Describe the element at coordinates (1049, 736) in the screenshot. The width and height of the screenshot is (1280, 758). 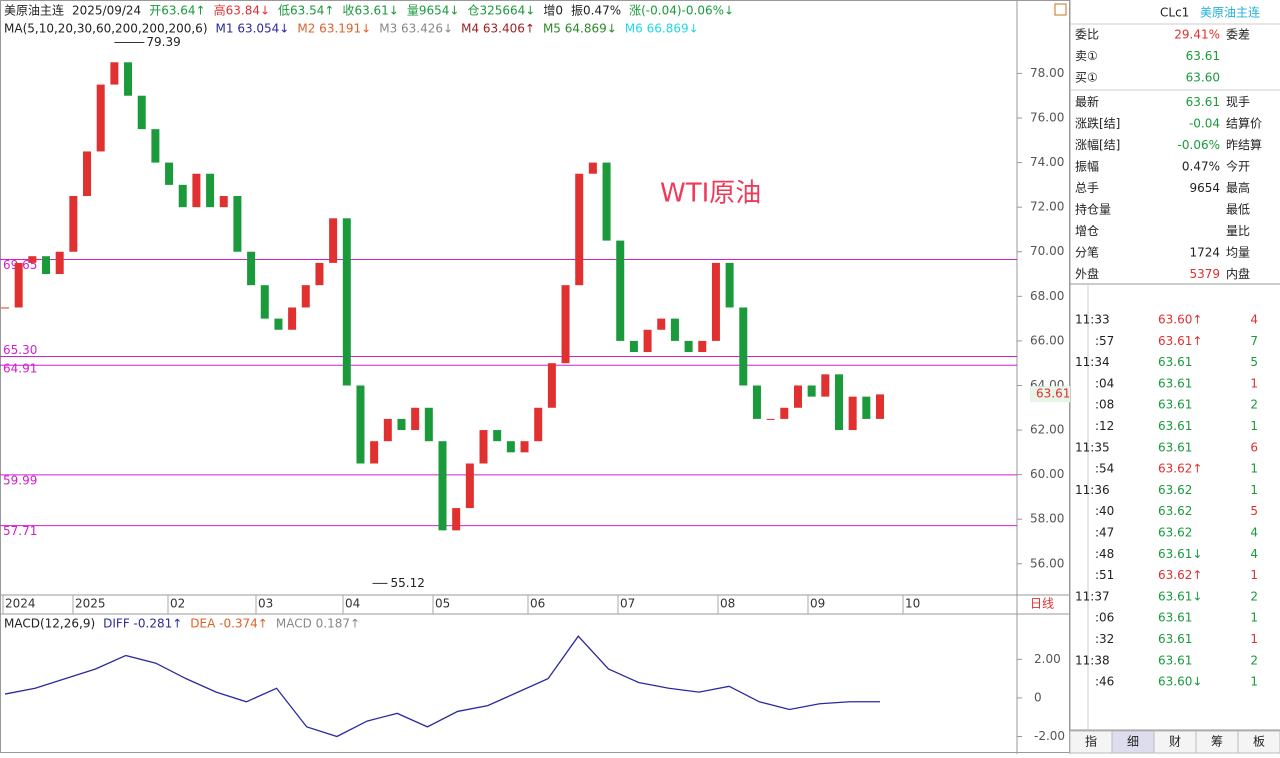
I see `macd-tick-label: -2.00` at that location.